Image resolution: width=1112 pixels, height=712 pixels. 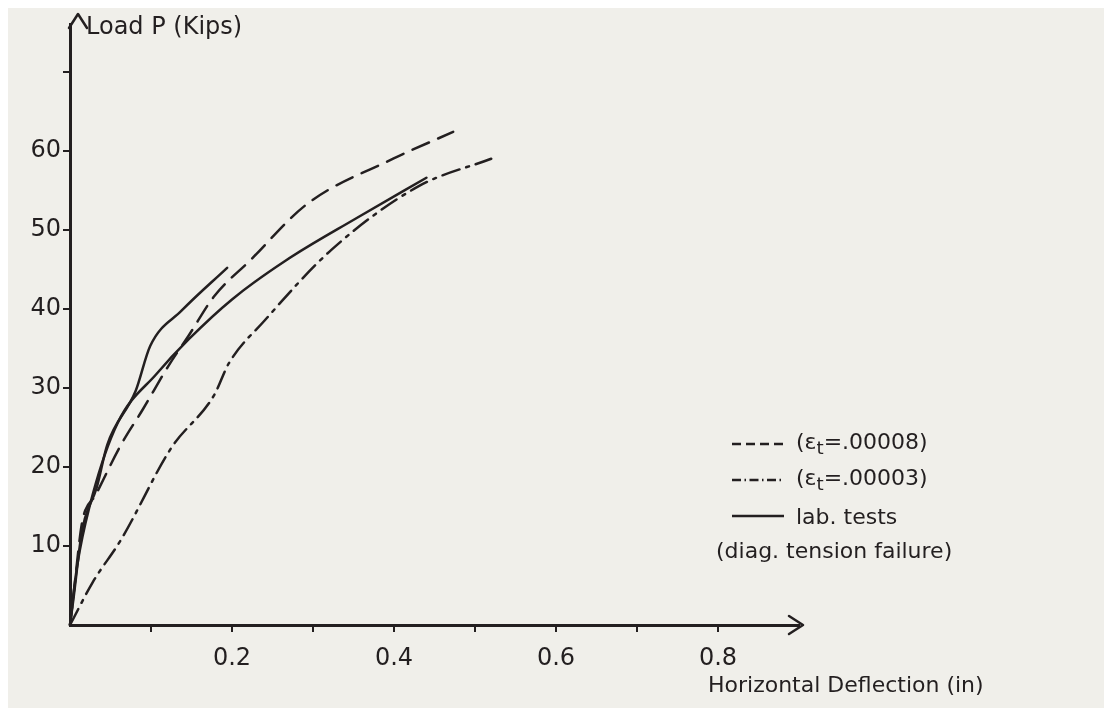 I want to click on annotation: (diag. tension failure), so click(x=834, y=550).